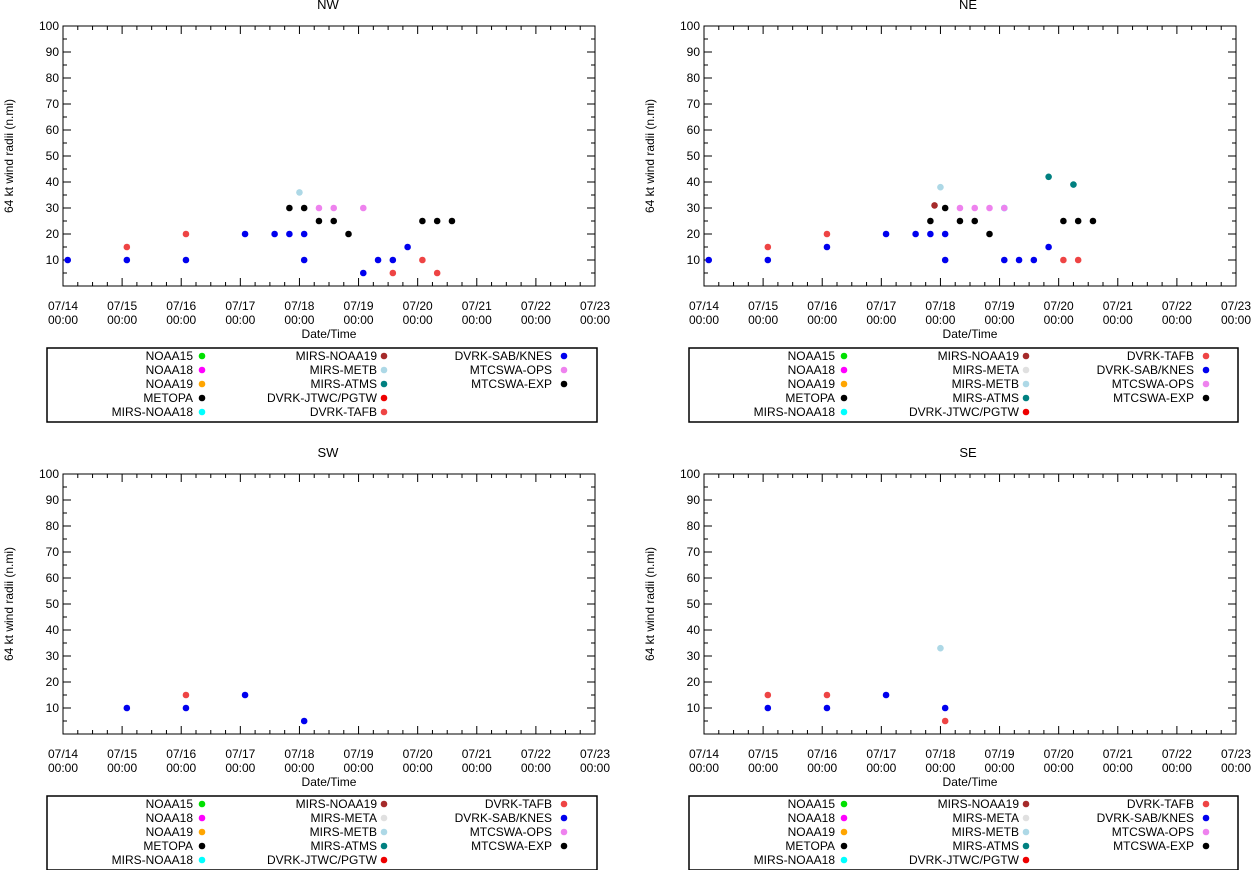 The height and width of the screenshot is (875, 1253). What do you see at coordinates (979, 356) in the screenshot?
I see `legend-label: MIRS-NOAA19` at bounding box center [979, 356].